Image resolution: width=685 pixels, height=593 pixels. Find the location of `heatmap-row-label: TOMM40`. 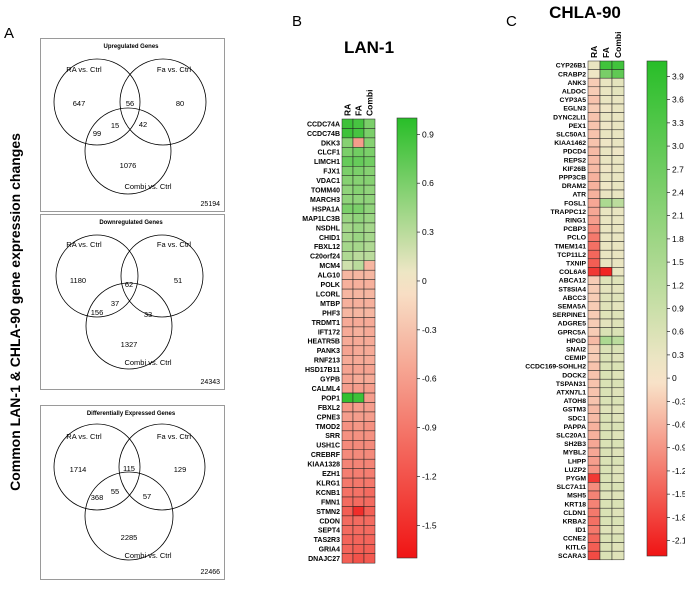

heatmap-row-label: TOMM40 is located at coordinates (325, 191).